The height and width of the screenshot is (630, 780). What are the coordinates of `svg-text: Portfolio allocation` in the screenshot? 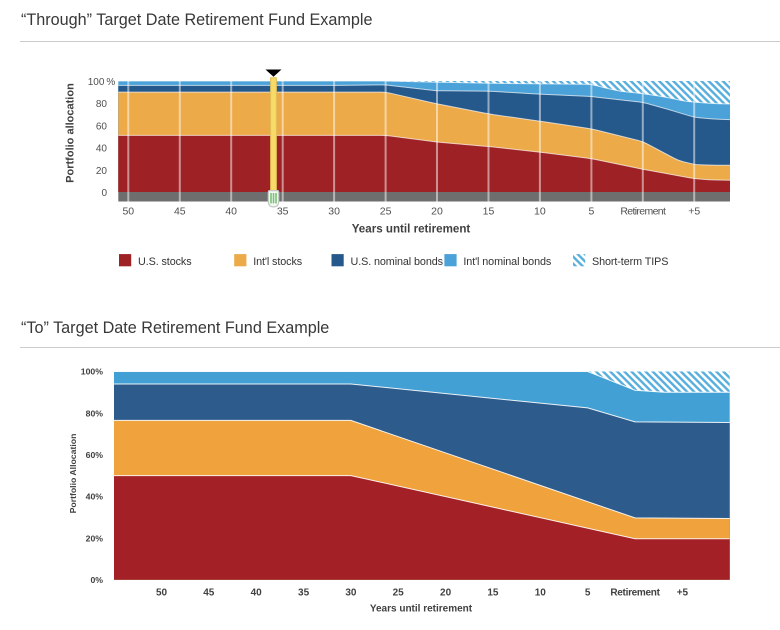 It's located at (71, 133).